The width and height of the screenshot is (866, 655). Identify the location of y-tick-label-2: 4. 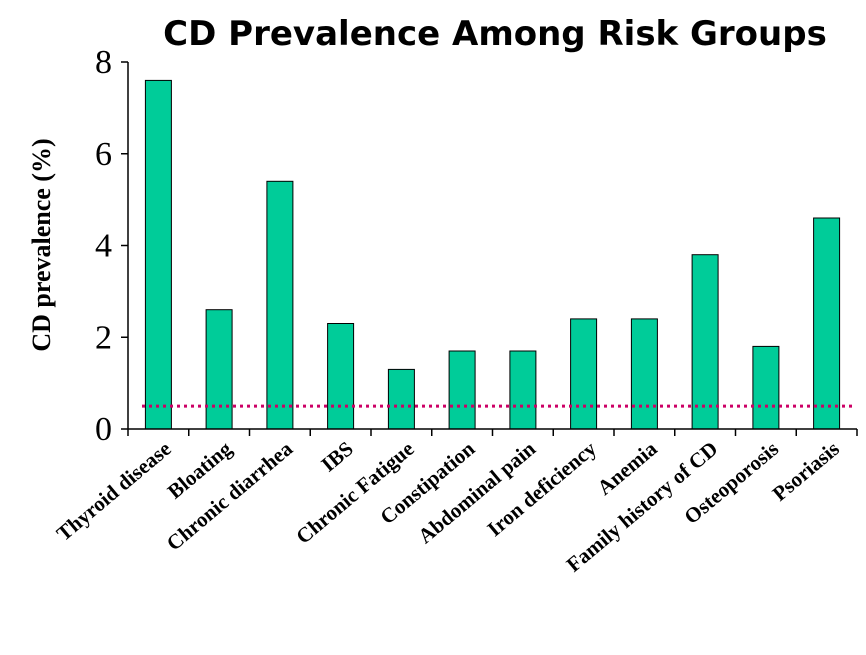
(103, 246).